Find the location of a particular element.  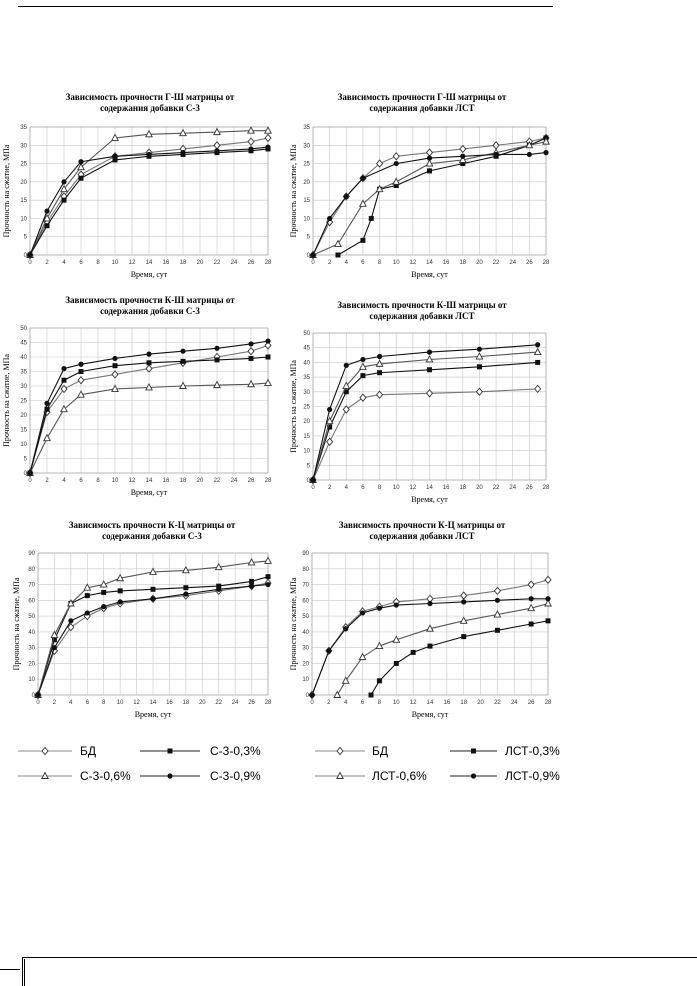

y-tick-label: 10 is located at coordinates (305, 680).